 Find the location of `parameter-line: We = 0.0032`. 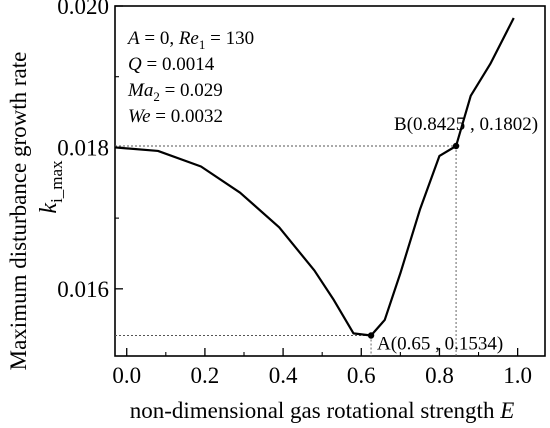

parameter-line: We = 0.0032 is located at coordinates (175, 116).